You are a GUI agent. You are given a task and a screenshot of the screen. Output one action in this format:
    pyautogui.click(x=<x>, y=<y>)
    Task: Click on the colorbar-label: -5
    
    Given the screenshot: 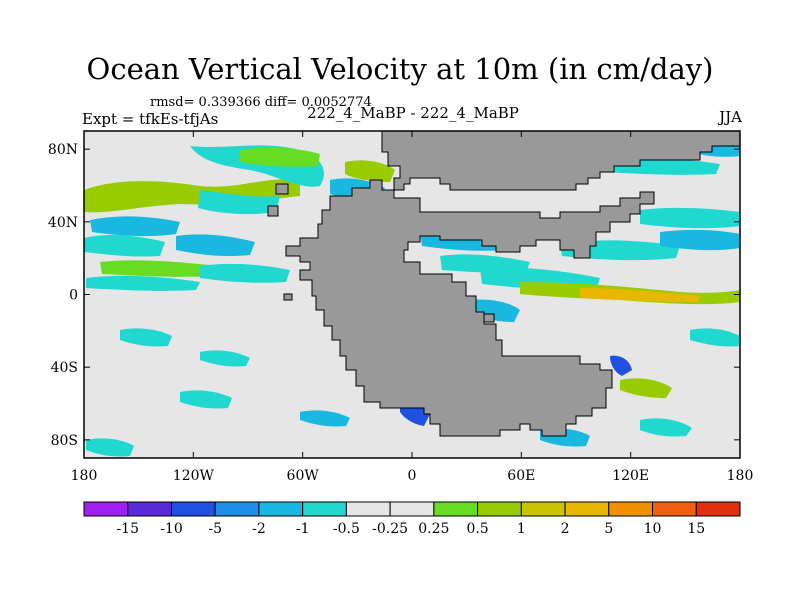 What is the action you would take?
    pyautogui.click(x=215, y=529)
    